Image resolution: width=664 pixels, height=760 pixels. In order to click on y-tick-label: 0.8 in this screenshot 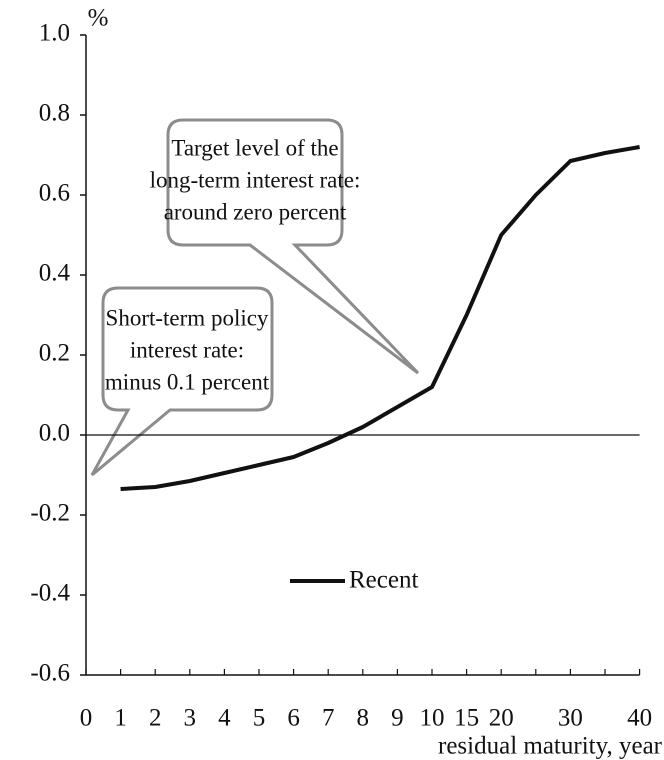, I will do `click(54, 113)`.